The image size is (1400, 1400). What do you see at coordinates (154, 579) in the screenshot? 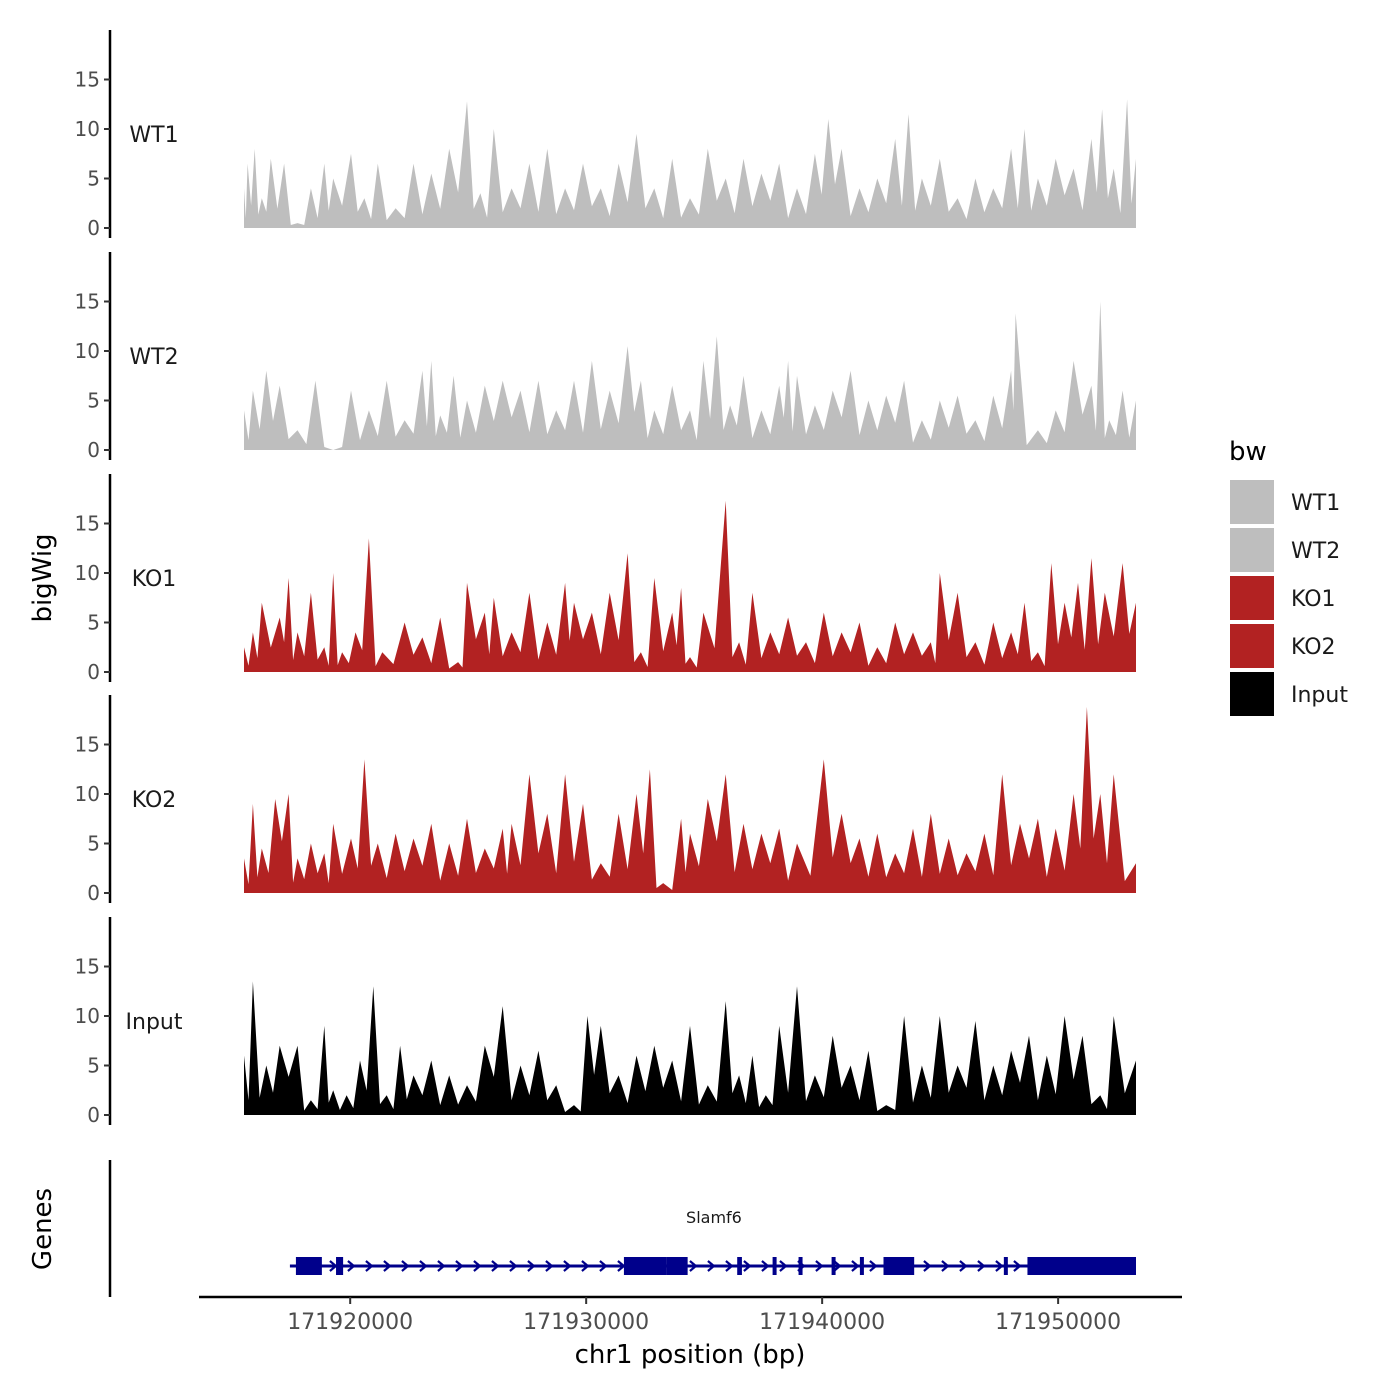
I see `track-label-ko1: KO1` at bounding box center [154, 579].